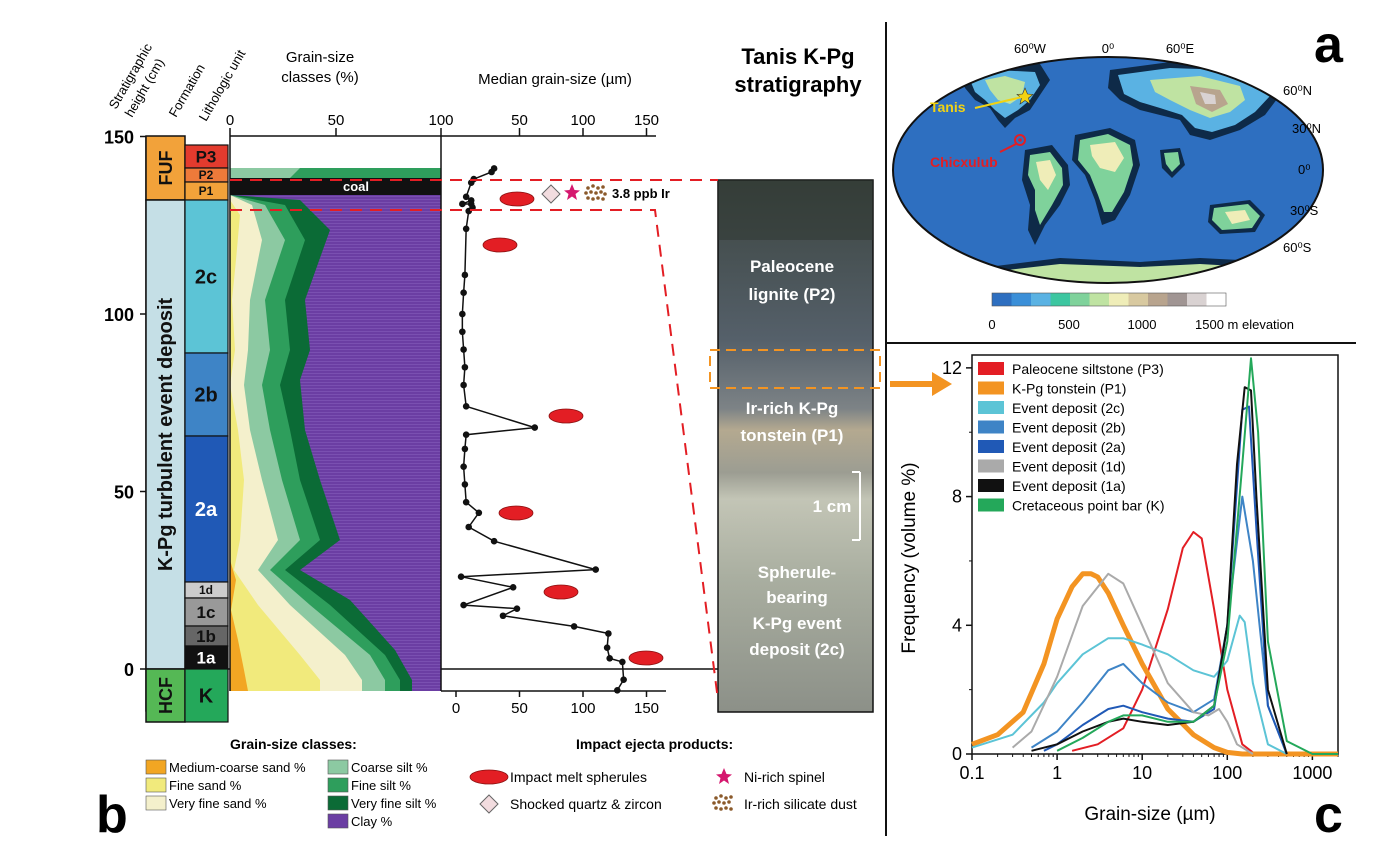  What do you see at coordinates (1329, 45) in the screenshot?
I see `panel-letter-a: a` at bounding box center [1329, 45].